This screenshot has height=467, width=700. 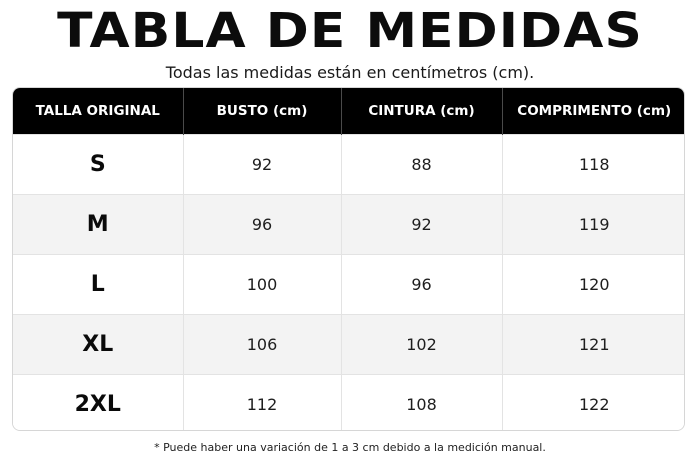 I want to click on table-row: L 100 96 120, so click(x=348, y=284).